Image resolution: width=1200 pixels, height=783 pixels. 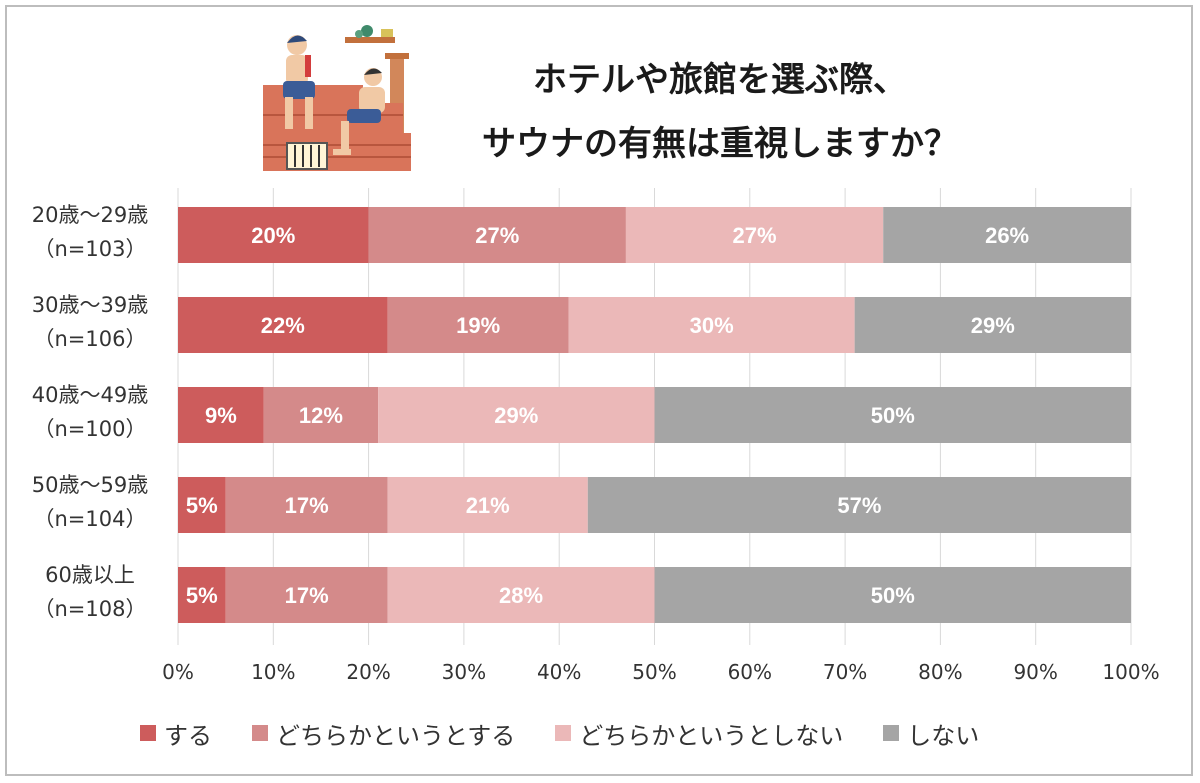 What do you see at coordinates (654, 672) in the screenshot?
I see `x-tick-label: 50%` at bounding box center [654, 672].